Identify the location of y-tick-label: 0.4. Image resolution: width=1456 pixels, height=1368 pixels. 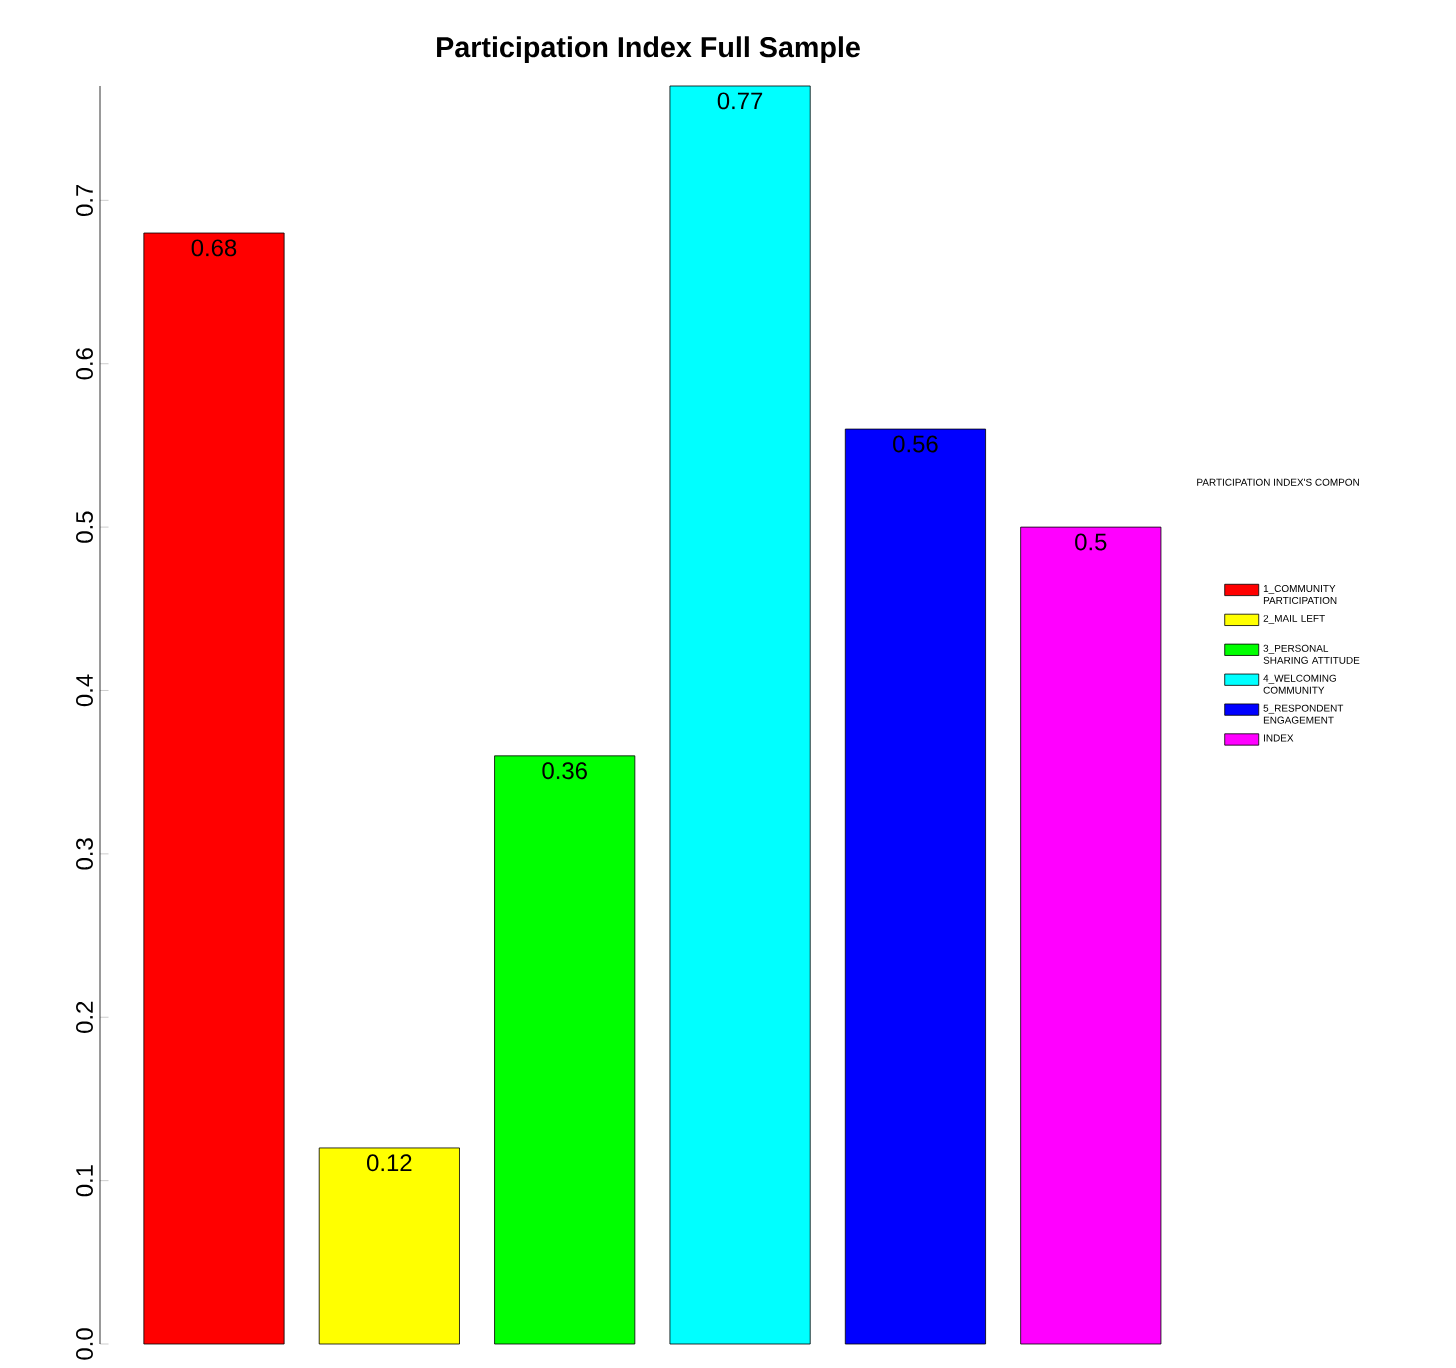
(84, 690).